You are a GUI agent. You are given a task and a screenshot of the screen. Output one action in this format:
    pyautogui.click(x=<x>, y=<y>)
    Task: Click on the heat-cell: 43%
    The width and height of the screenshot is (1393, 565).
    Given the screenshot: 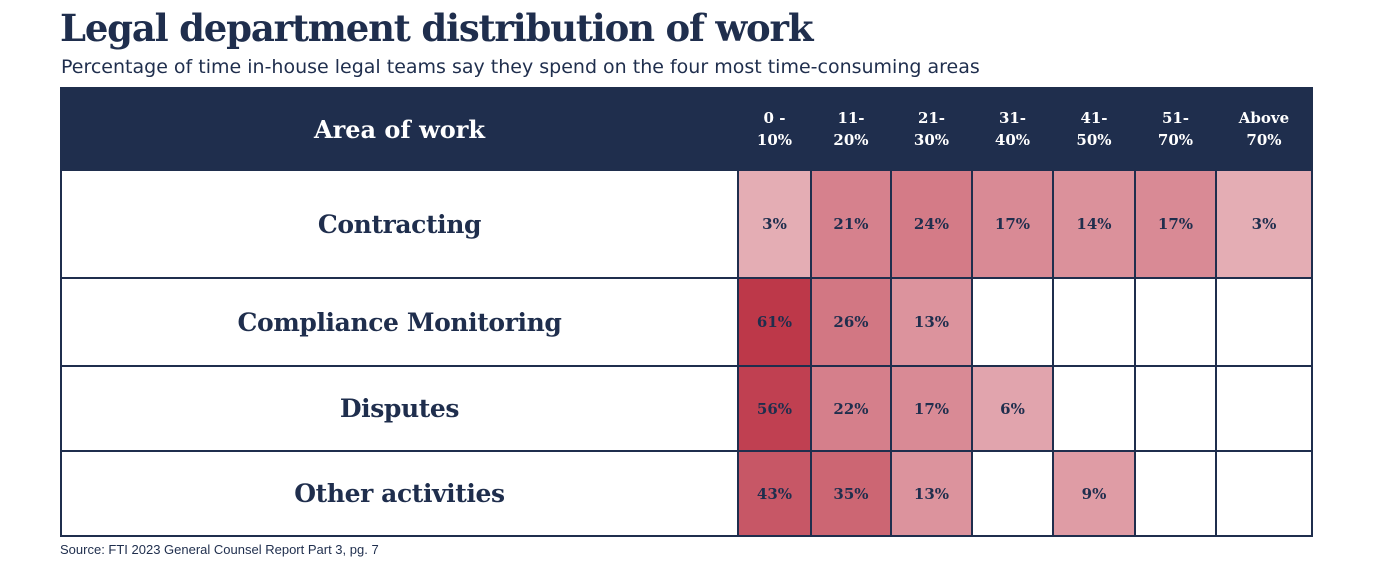 What is the action you would take?
    pyautogui.click(x=774, y=493)
    